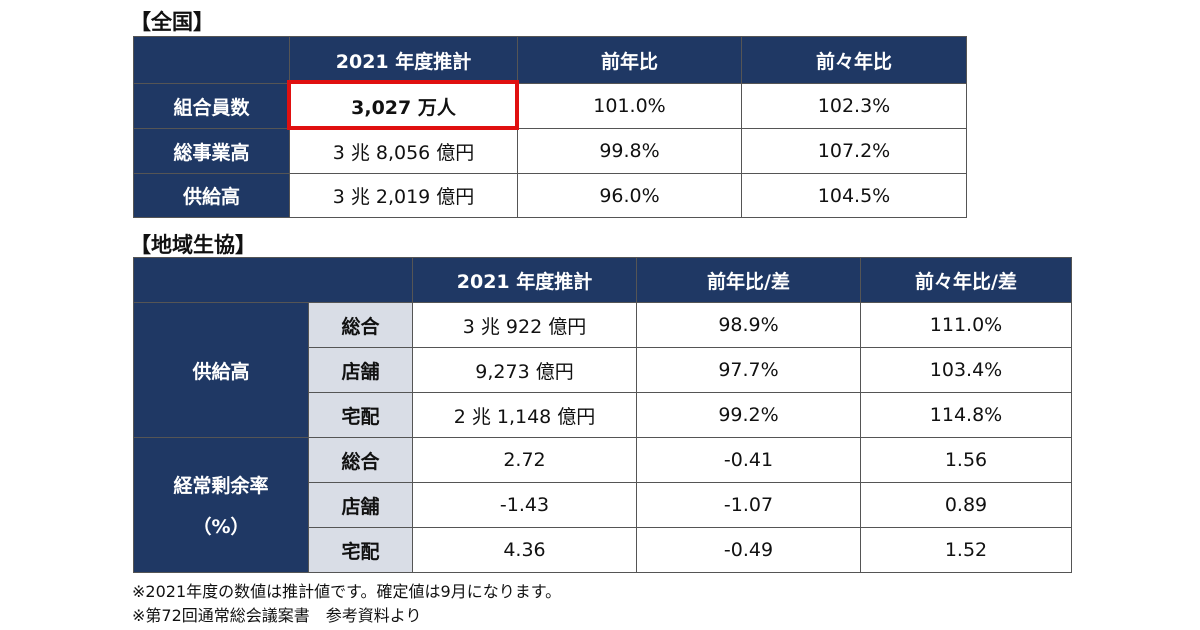  I want to click on total-business-yoy-value: 99.8%, so click(629, 151).